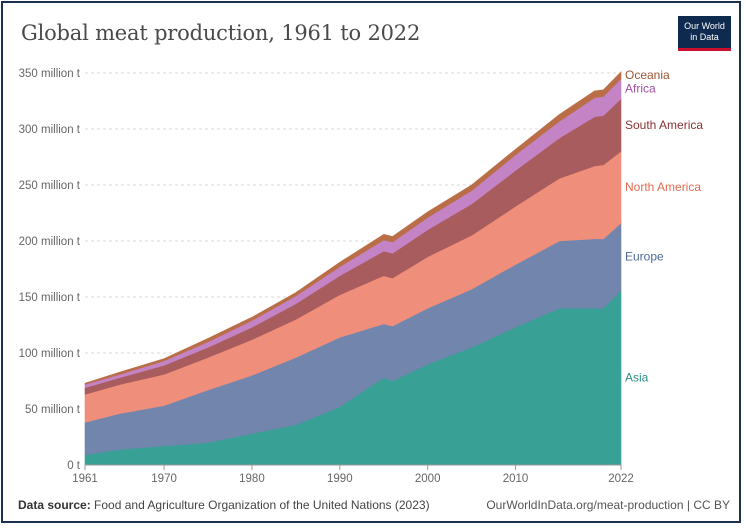 The width and height of the screenshot is (746, 528). What do you see at coordinates (53, 410) in the screenshot?
I see `y-tick-label: 50 million t` at bounding box center [53, 410].